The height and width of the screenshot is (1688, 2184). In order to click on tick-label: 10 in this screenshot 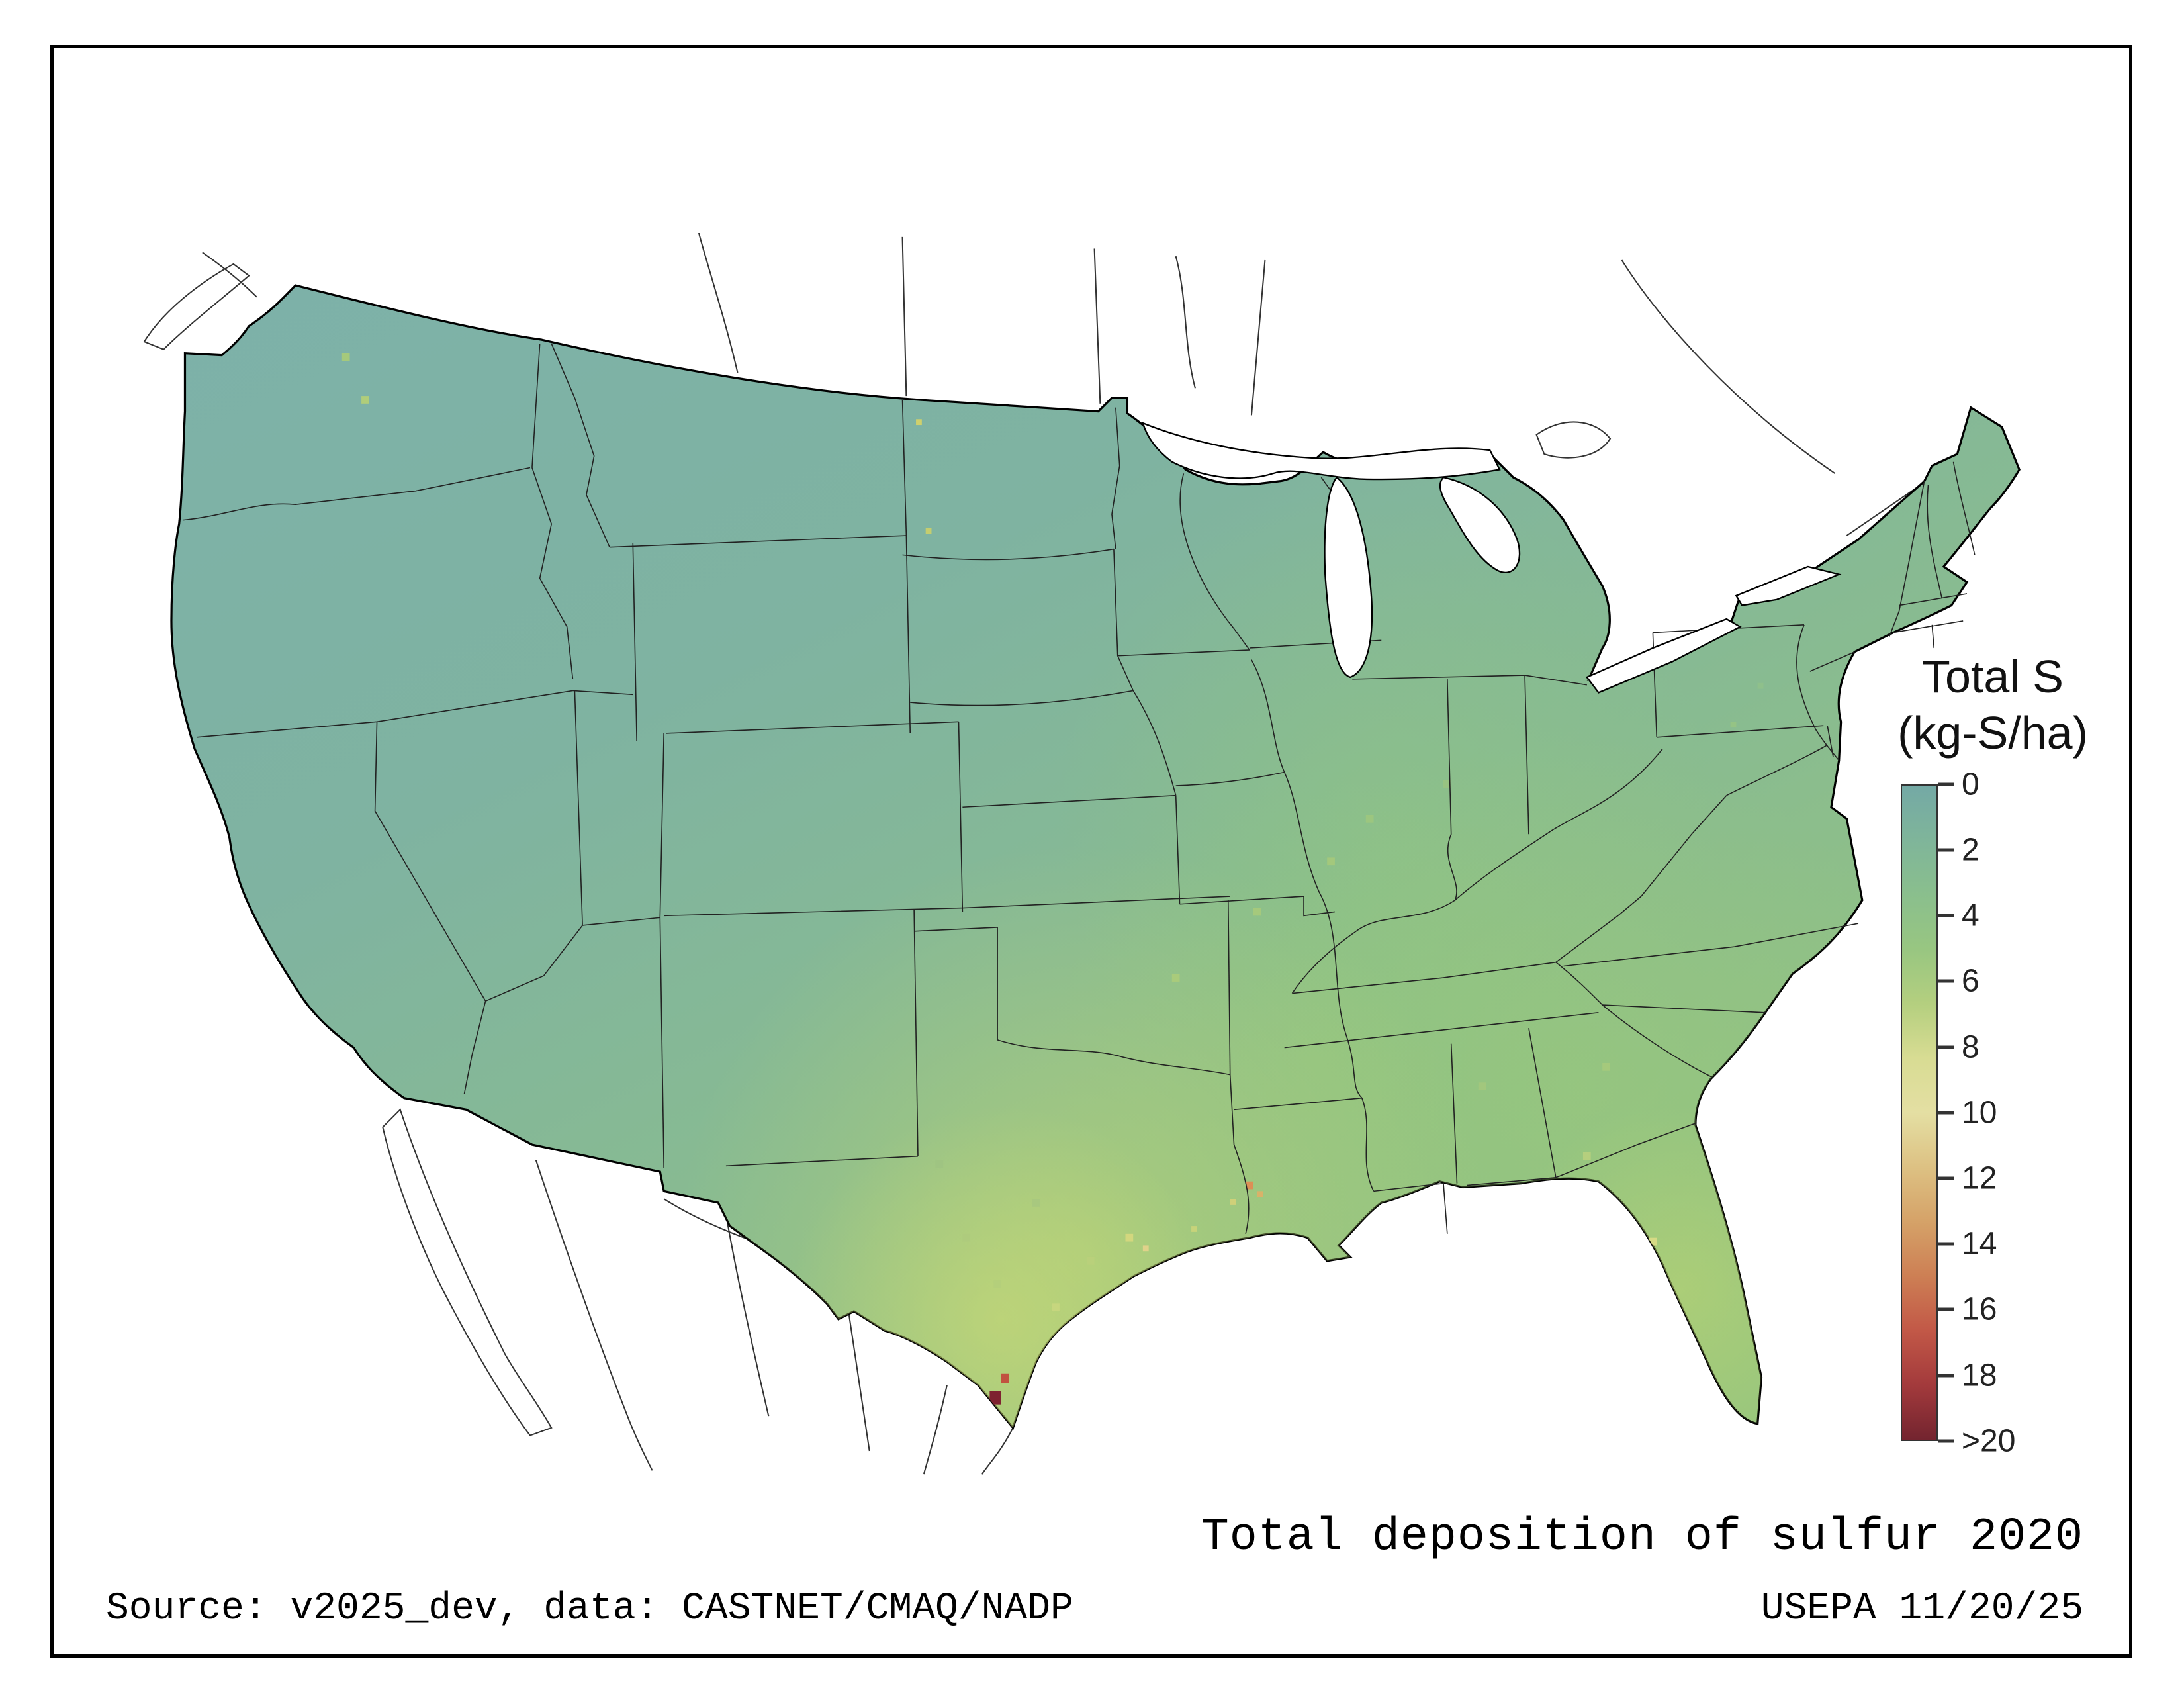, I will do `click(1979, 1113)`.